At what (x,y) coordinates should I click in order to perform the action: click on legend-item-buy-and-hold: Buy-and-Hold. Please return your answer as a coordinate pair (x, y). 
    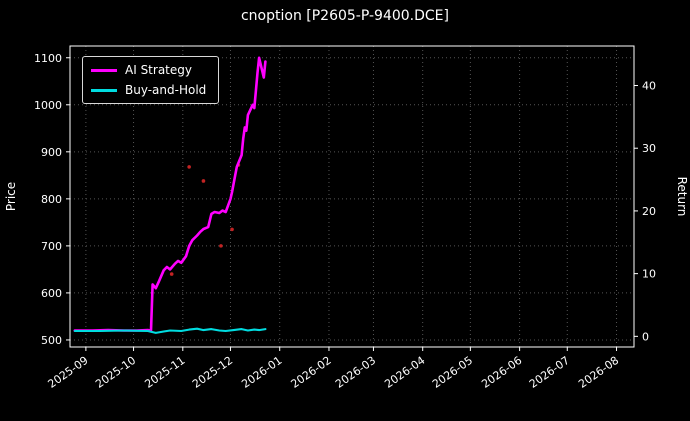
    Looking at the image, I should click on (148, 90).